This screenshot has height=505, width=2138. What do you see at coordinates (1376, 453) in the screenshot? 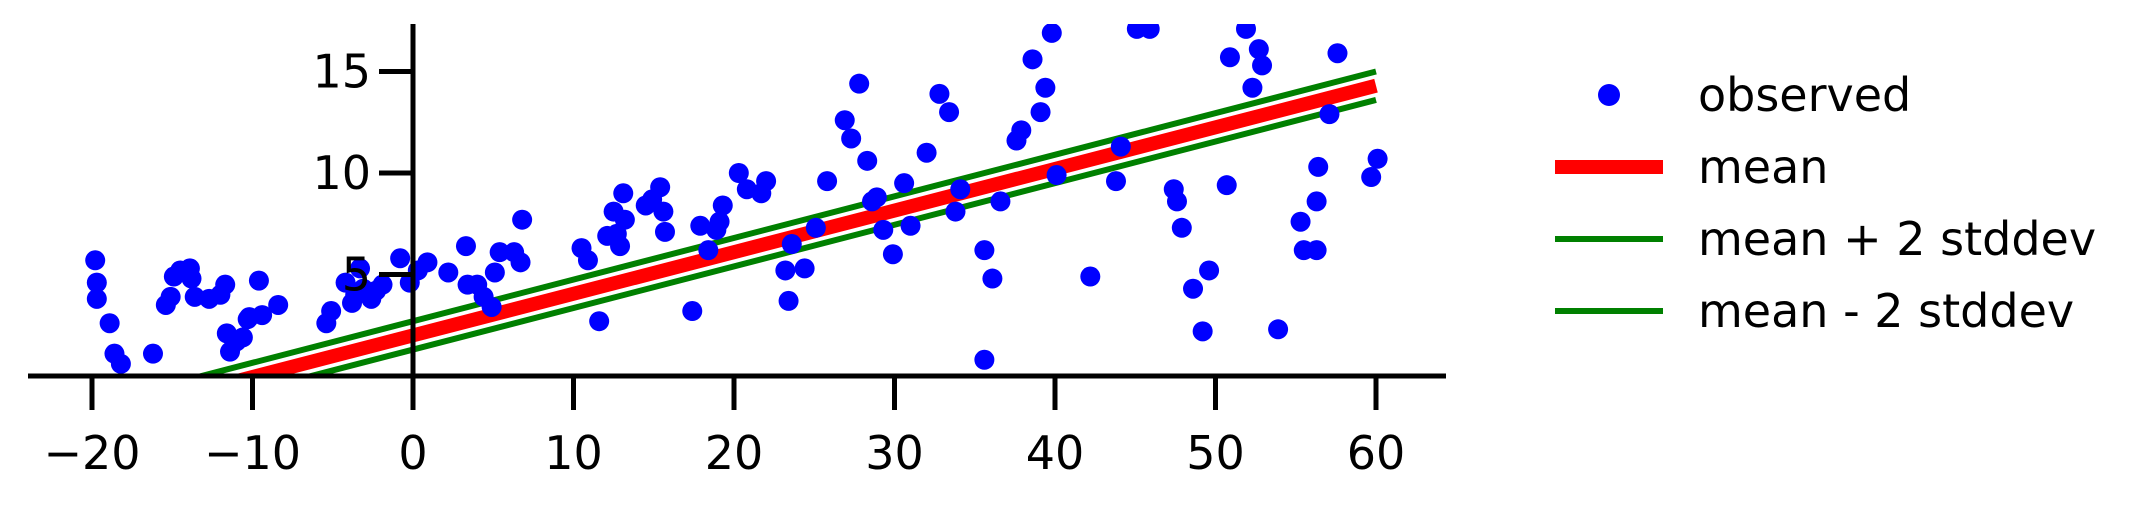
I see `x-tick-label: 60` at bounding box center [1376, 453].